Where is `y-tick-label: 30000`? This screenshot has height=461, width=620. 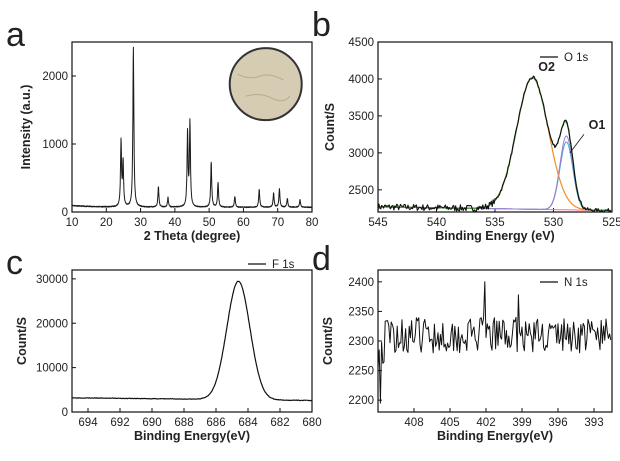 y-tick-label: 30000 is located at coordinates (52, 280).